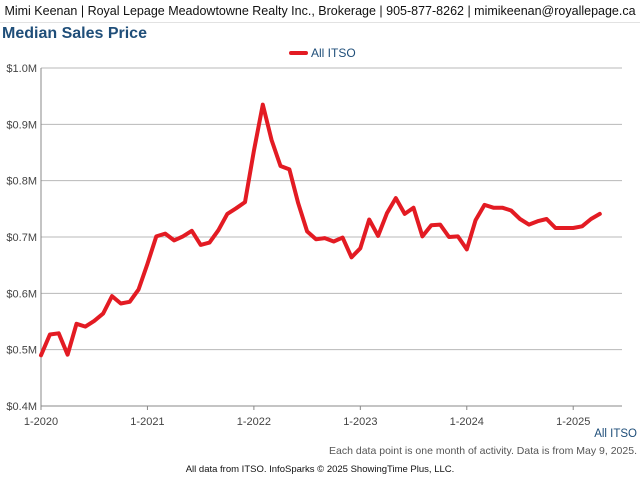 This screenshot has height=480, width=640. I want to click on y-tick-label: $0.6M, so click(21, 294).